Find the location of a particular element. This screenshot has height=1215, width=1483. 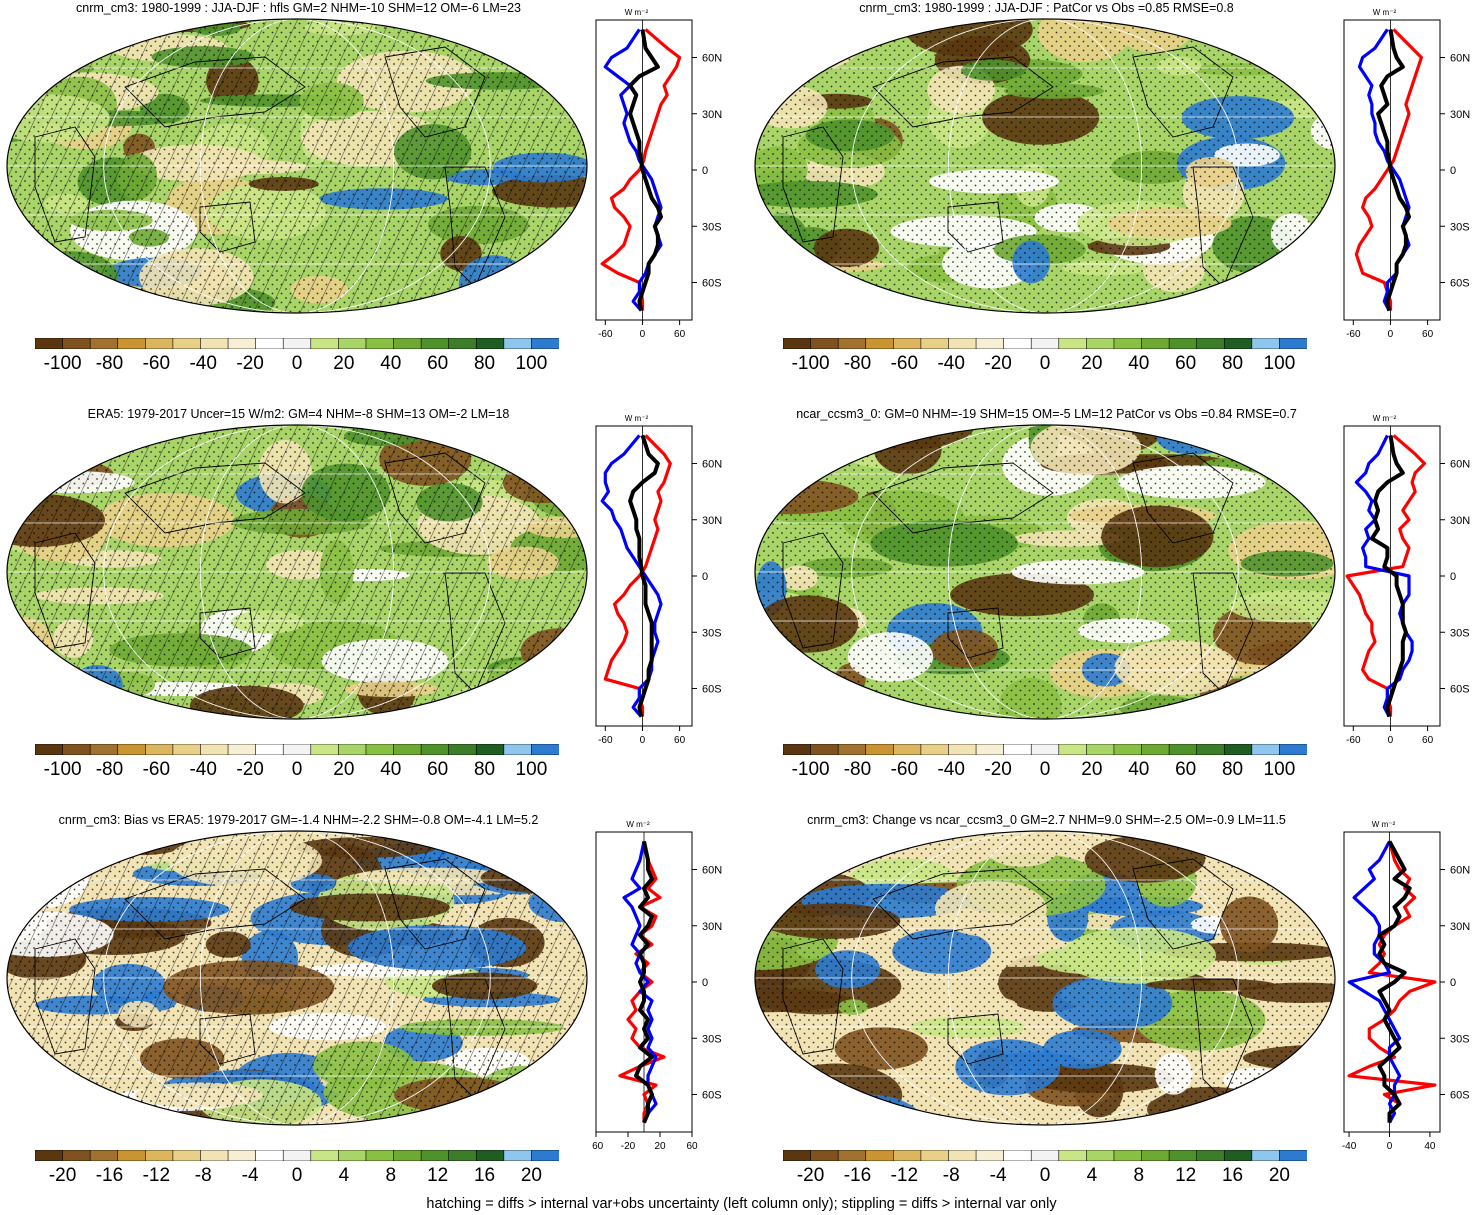

colorbar-tick-label: 100 is located at coordinates (531, 363).